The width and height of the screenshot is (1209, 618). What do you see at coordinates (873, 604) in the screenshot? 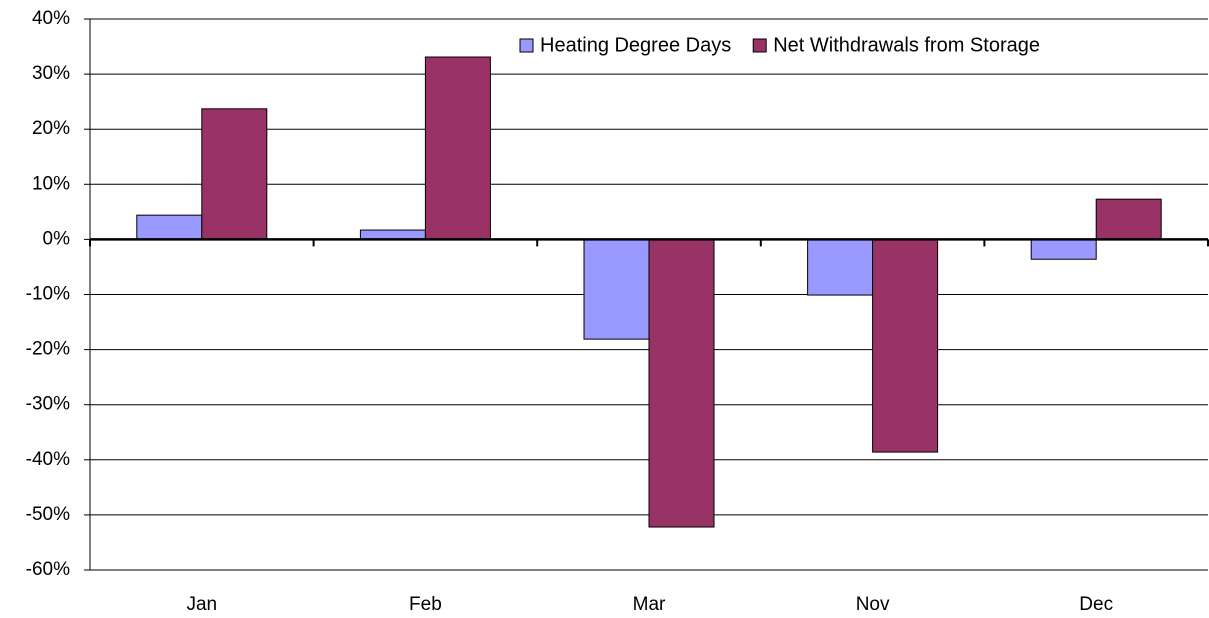
I see `x-tick-label: Nov` at bounding box center [873, 604].